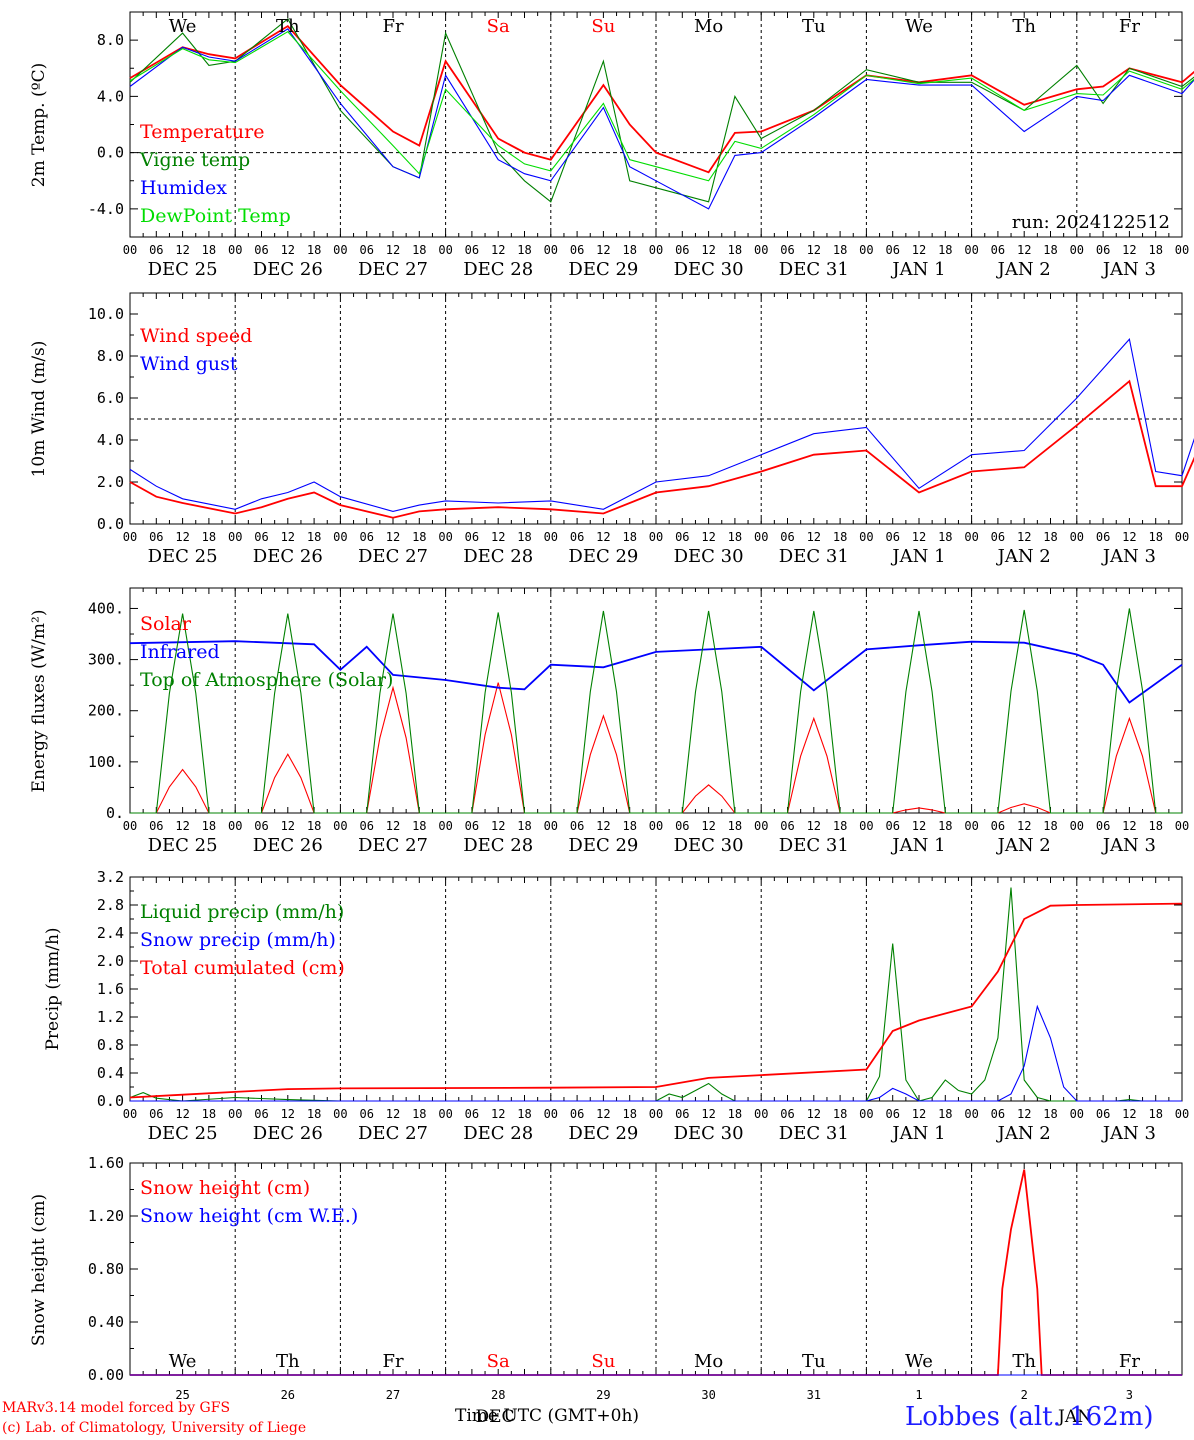  I want to click on day-number-label: 1, so click(918, 1395).